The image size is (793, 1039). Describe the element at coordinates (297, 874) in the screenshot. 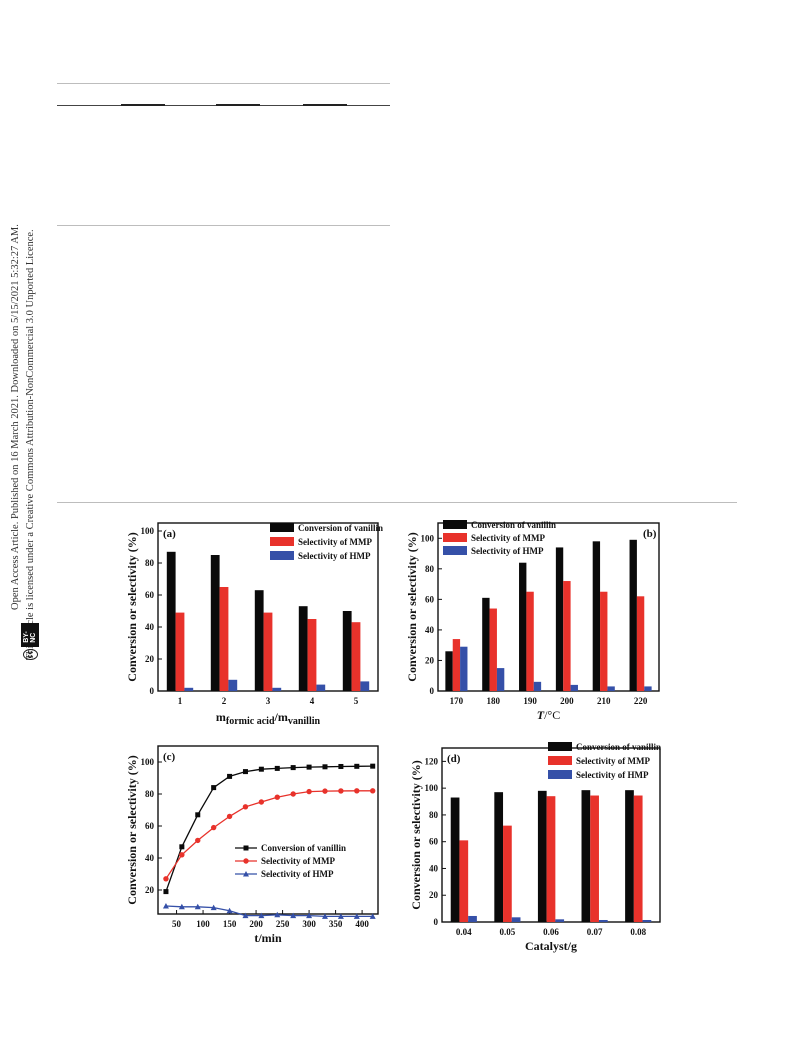

I see `legend-label-c-2: Selectivity of HMP` at that location.